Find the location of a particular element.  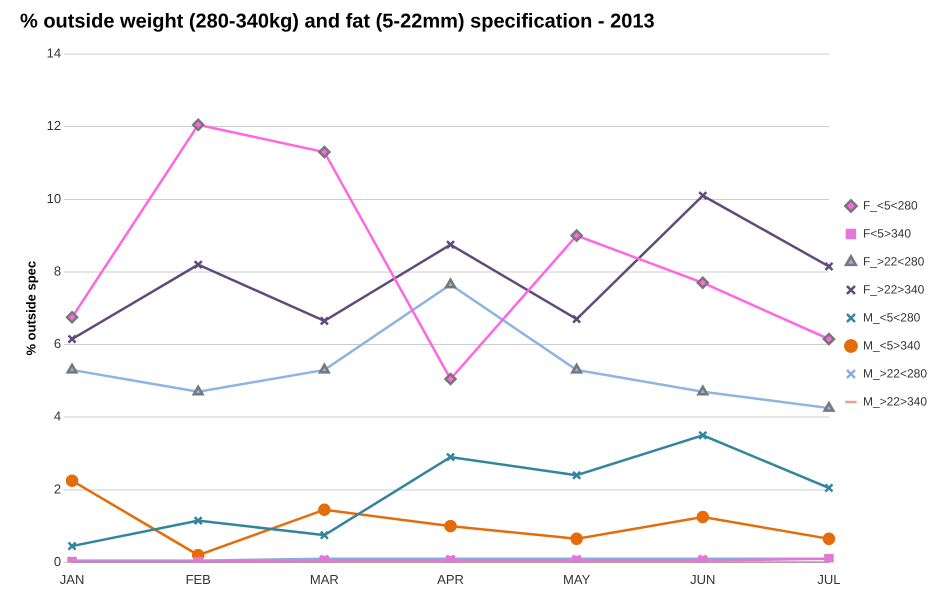

y-tick-label: 14 is located at coordinates (54, 53).